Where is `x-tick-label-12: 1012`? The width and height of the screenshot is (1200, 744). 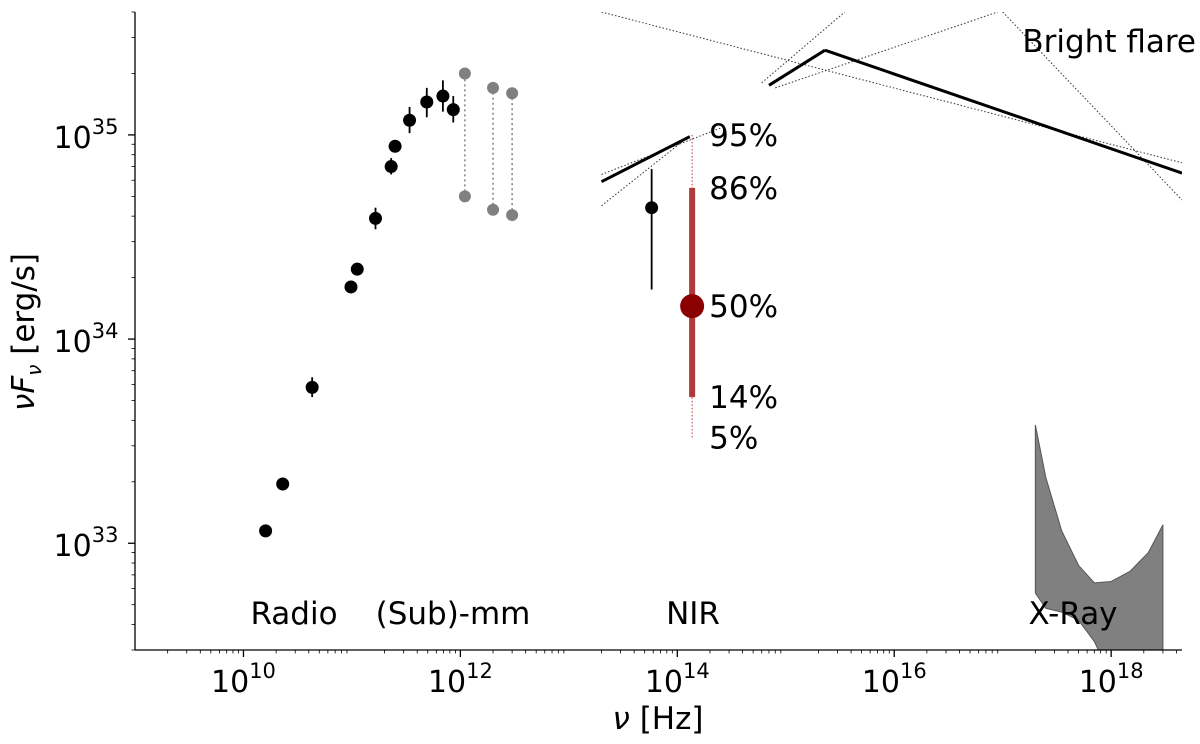
x-tick-label-12: 1012 is located at coordinates (460, 679).